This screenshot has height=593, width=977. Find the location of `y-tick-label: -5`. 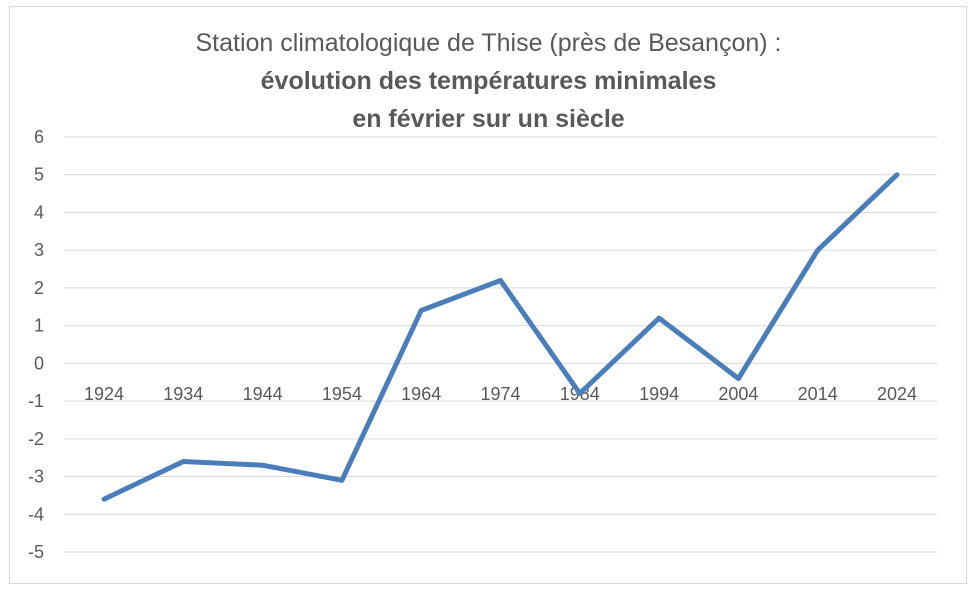

y-tick-label: -5 is located at coordinates (36, 552).